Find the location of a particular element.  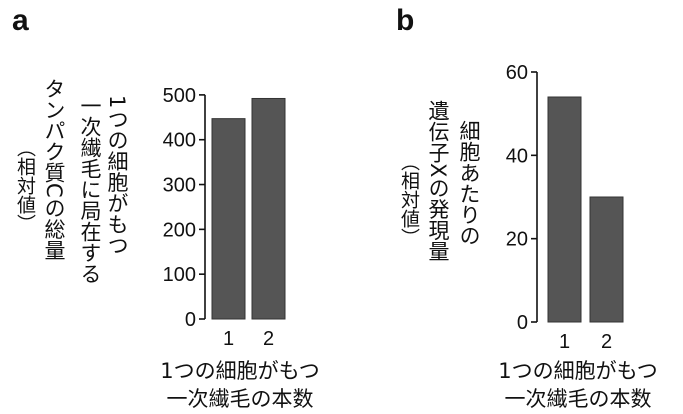

panel-b-y-tick-label-0: 0 is located at coordinates (522, 323).